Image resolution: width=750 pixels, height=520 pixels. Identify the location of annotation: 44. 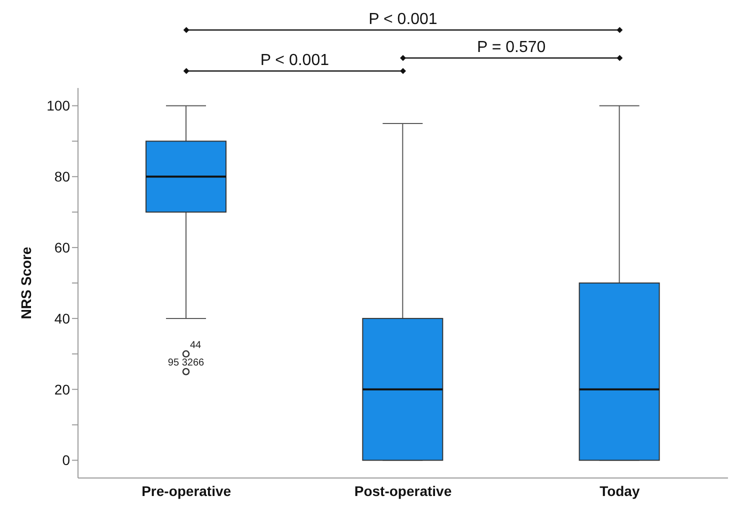
(196, 345).